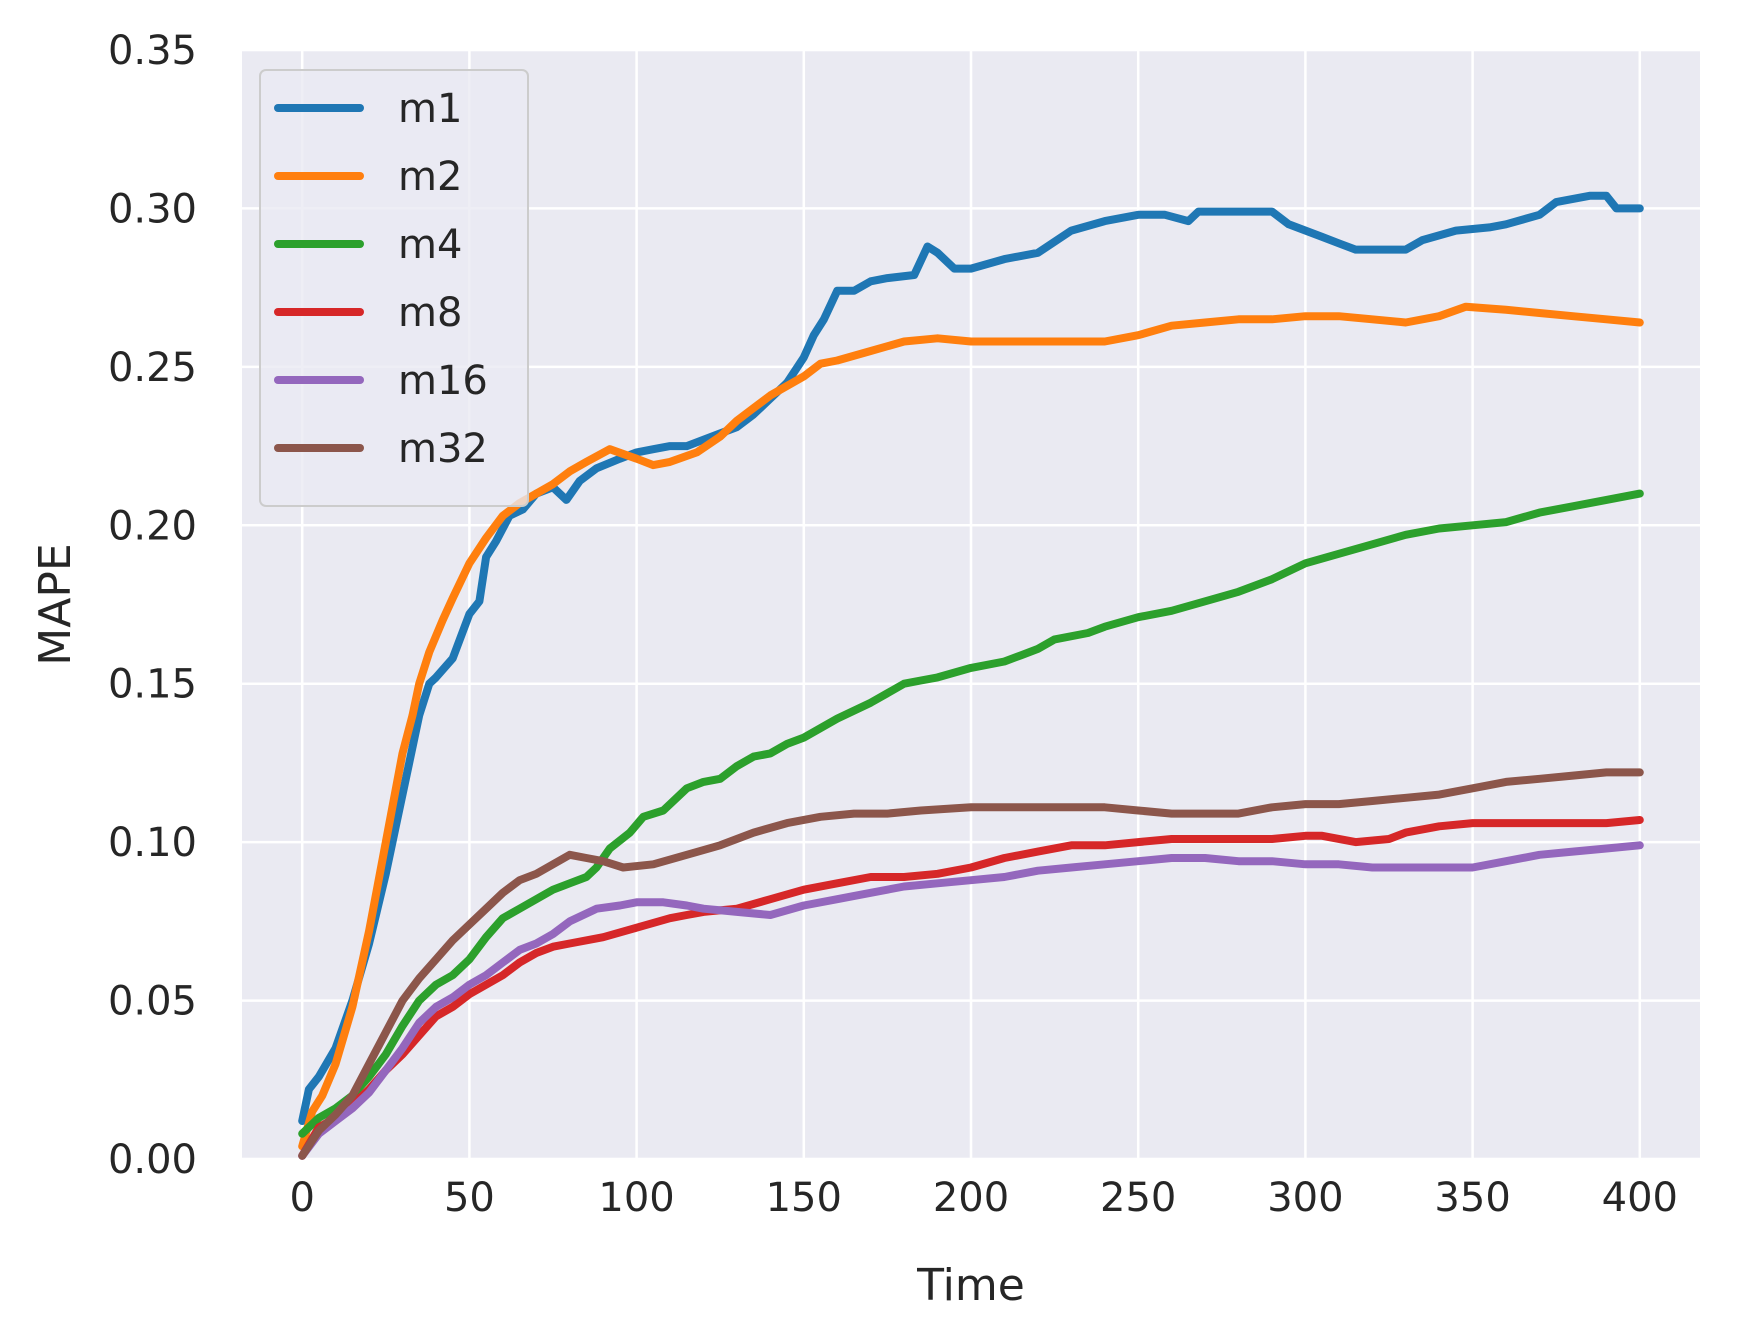  Describe the element at coordinates (430, 177) in the screenshot. I see `legend-label: m2` at that location.